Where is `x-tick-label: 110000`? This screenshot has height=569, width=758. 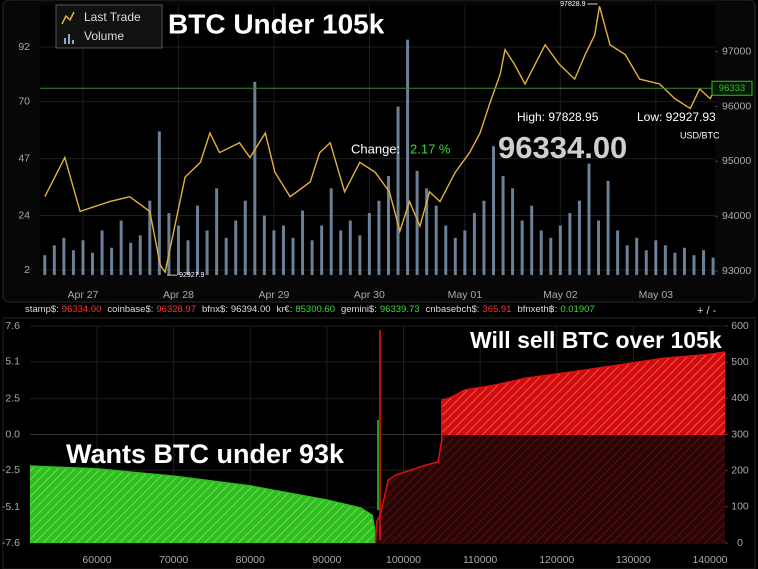
x-tick-label: 110000 is located at coordinates (480, 560).